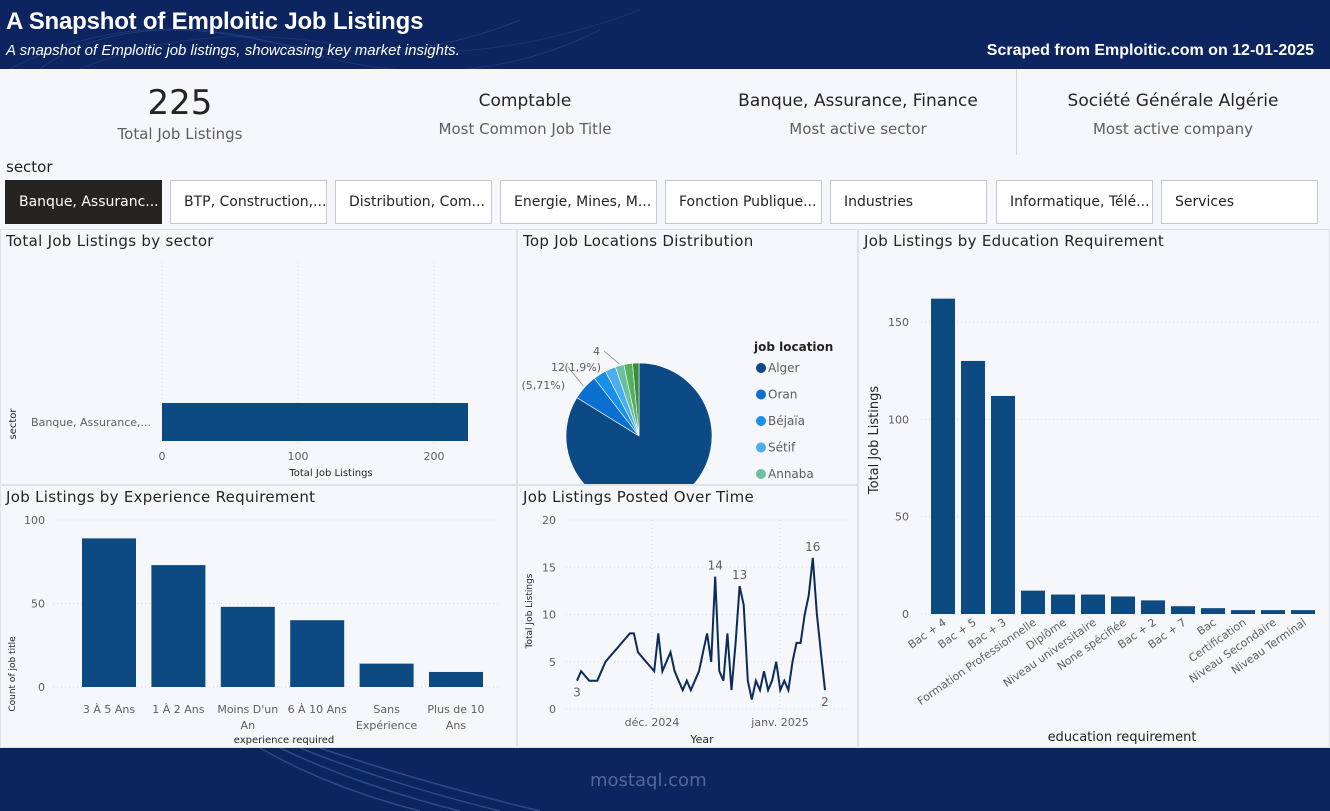 This screenshot has height=811, width=1330. What do you see at coordinates (648, 780) in the screenshot?
I see `watermark-text: mostaql.com` at bounding box center [648, 780].